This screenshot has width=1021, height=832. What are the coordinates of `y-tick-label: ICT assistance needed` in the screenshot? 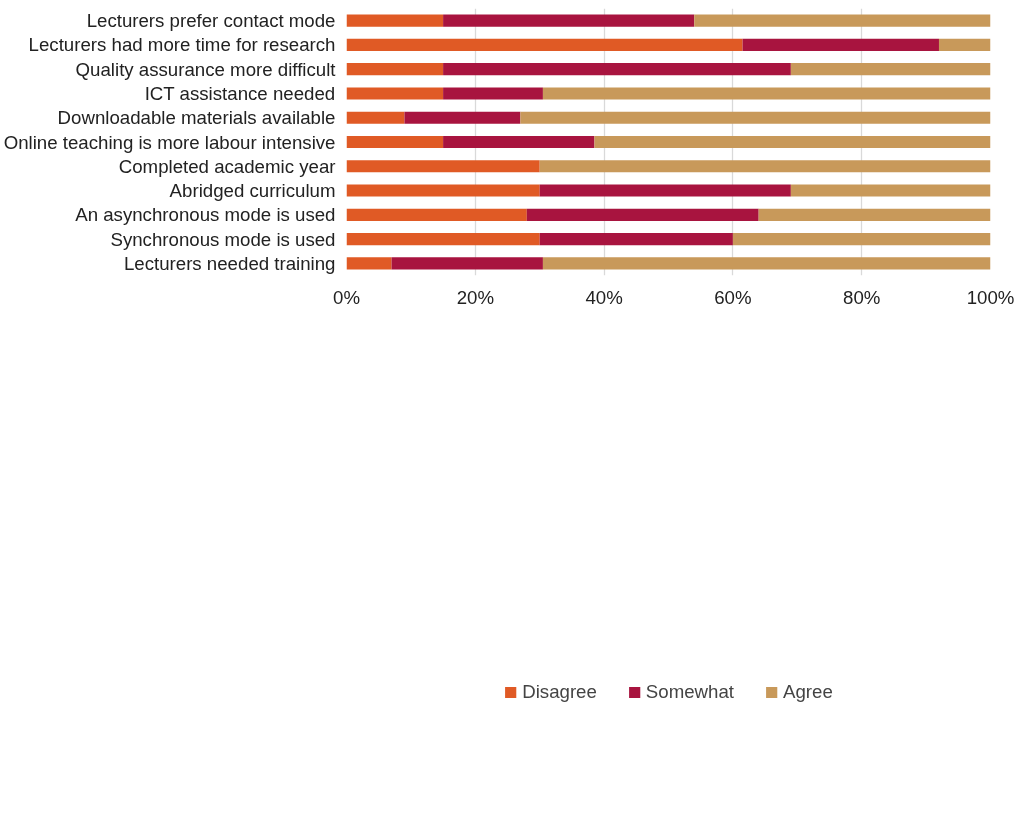 It's located at (240, 93).